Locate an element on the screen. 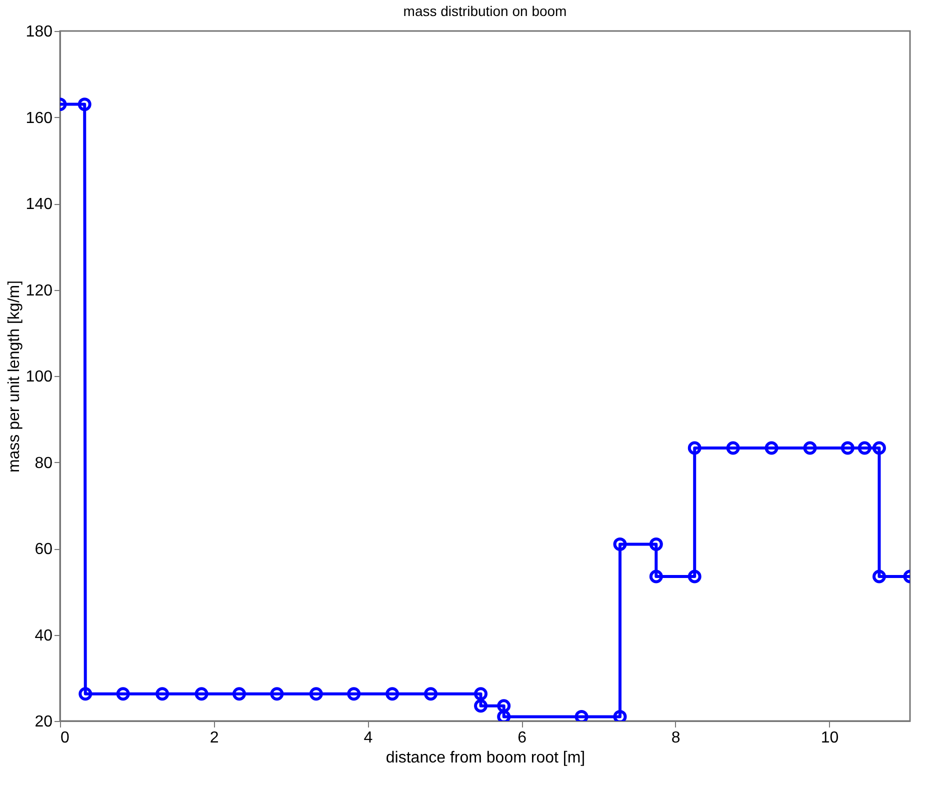  y-tick-label: 40 is located at coordinates (43, 635).